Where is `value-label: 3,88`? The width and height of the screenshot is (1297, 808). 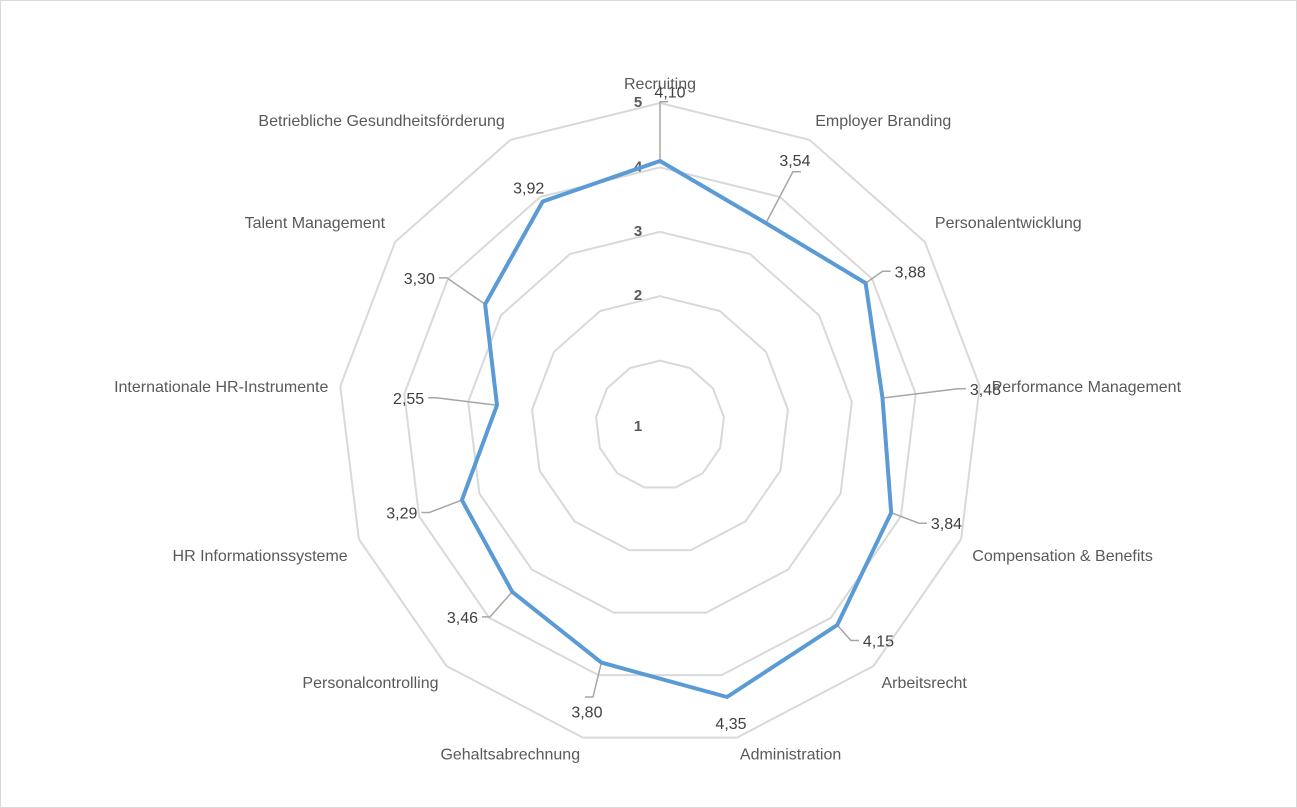
value-label: 3,88 is located at coordinates (910, 272).